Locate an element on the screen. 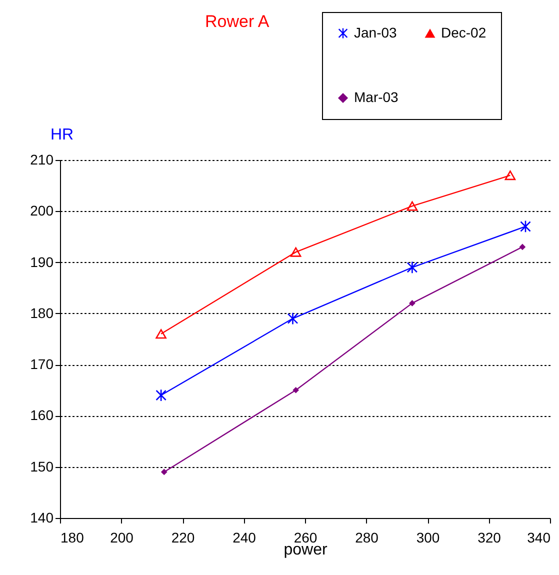 Image resolution: width=559 pixels, height=575 pixels. legend-label: Dec-02 is located at coordinates (463, 32).